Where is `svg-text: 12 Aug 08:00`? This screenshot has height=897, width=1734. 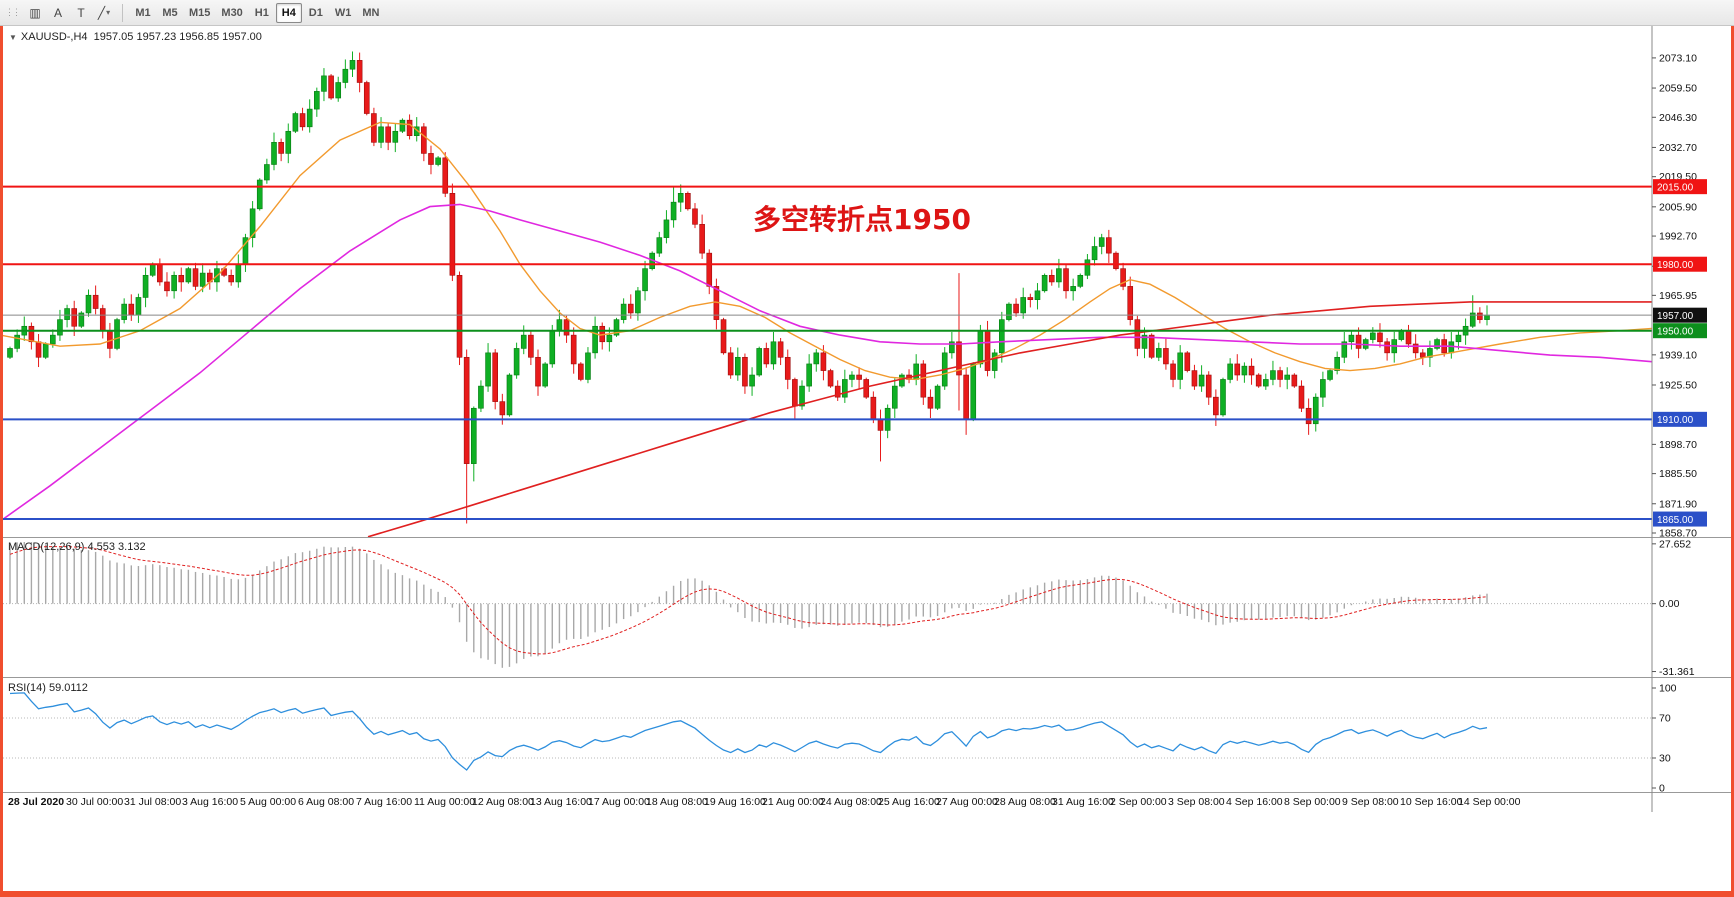
svg-text: 12 Aug 08:00 is located at coordinates (503, 802).